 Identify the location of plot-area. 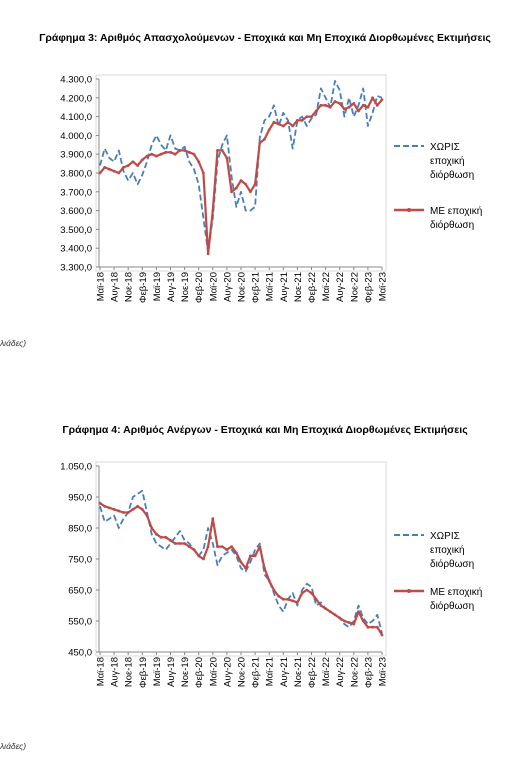
(241, 559).